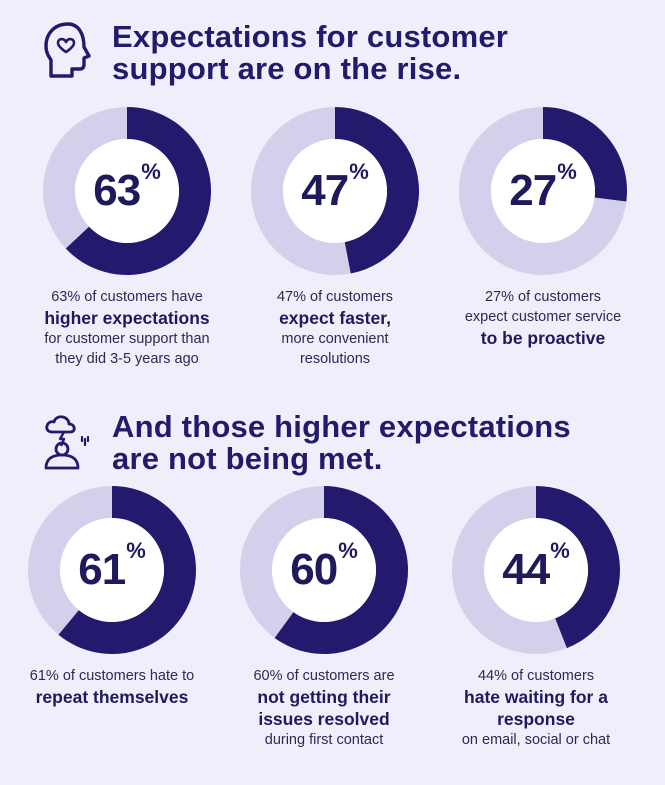 The height and width of the screenshot is (785, 665). I want to click on percentage-number: 61, so click(102, 569).